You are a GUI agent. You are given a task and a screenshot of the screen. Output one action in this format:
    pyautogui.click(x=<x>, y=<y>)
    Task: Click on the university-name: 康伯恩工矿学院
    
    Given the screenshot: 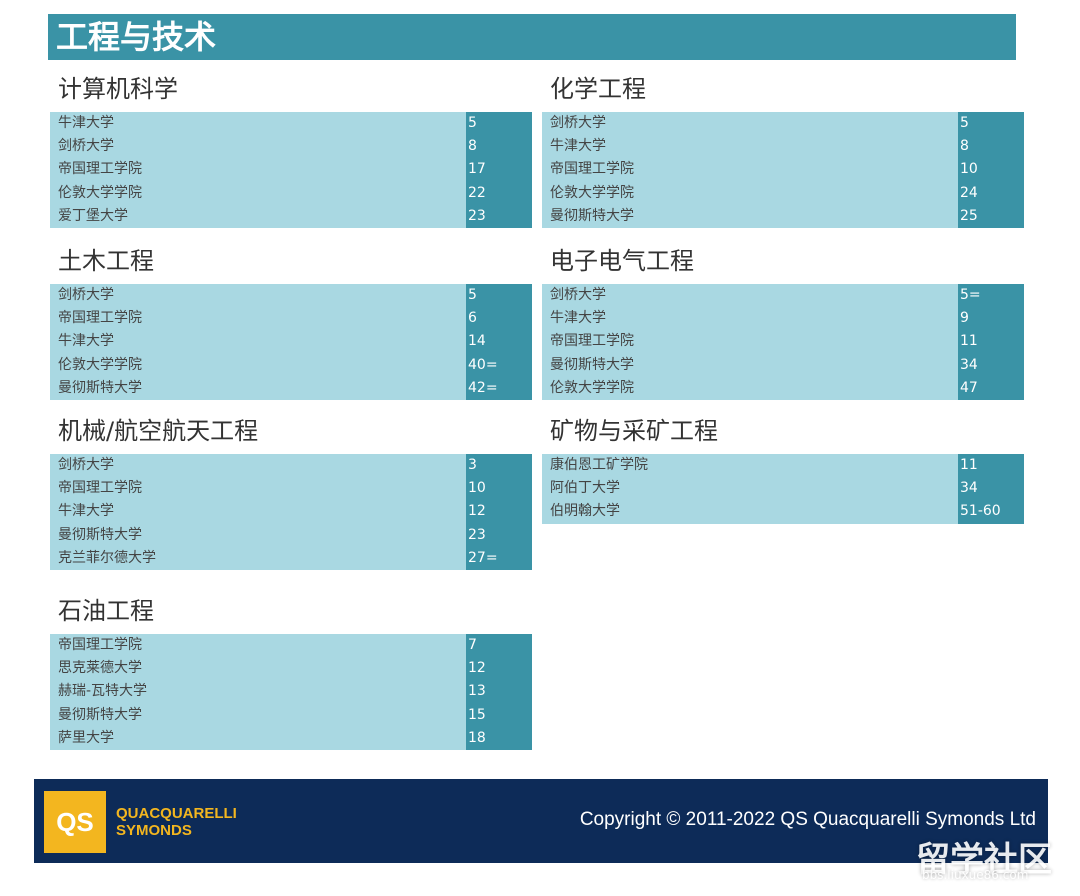 What is the action you would take?
    pyautogui.click(x=750, y=466)
    